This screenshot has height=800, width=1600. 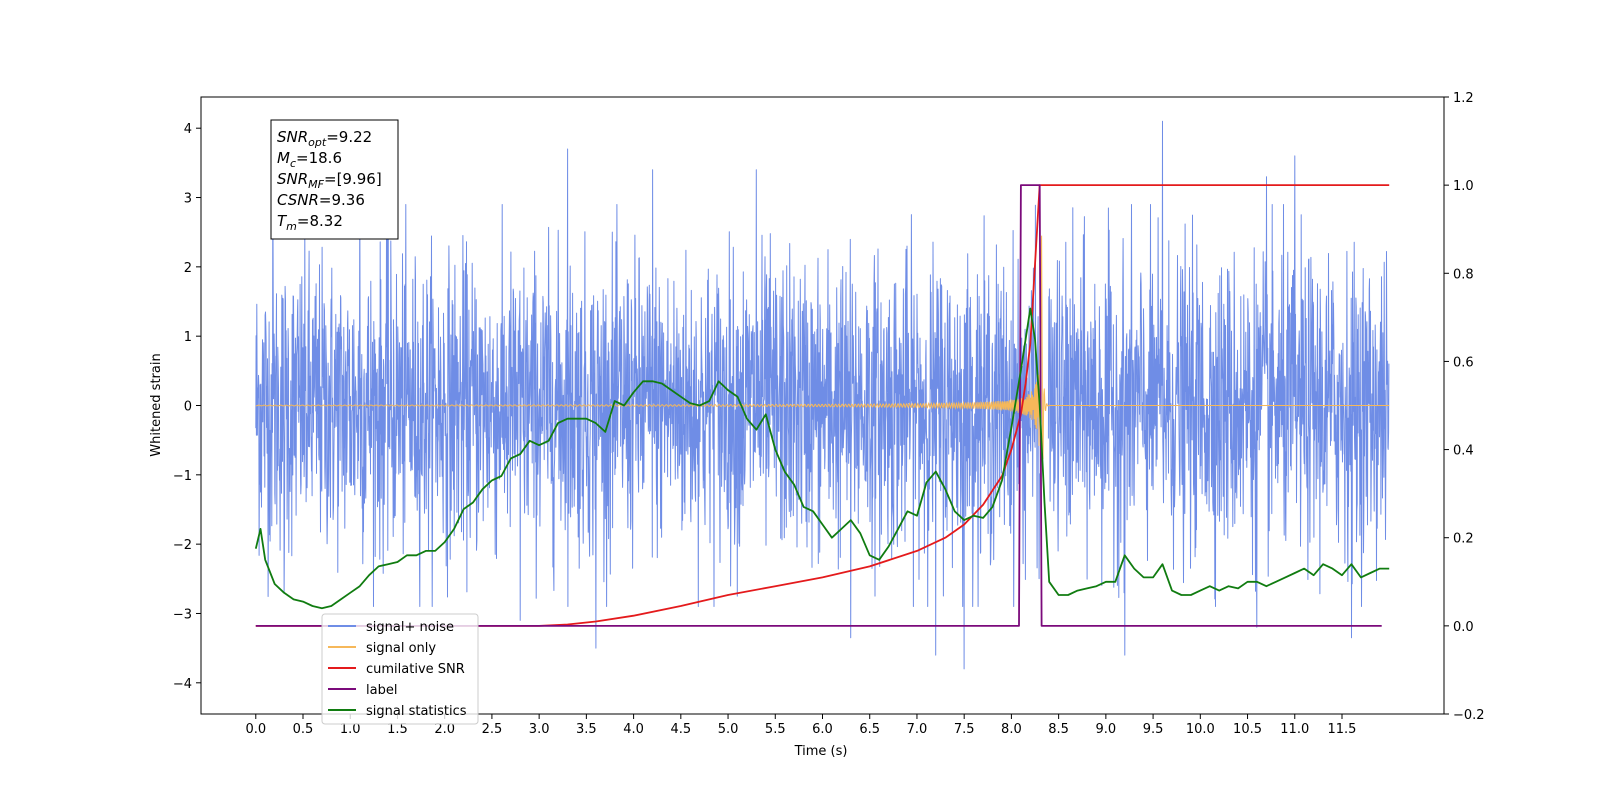 What do you see at coordinates (188, 199) in the screenshot?
I see `y-tick-label: 3` at bounding box center [188, 199].